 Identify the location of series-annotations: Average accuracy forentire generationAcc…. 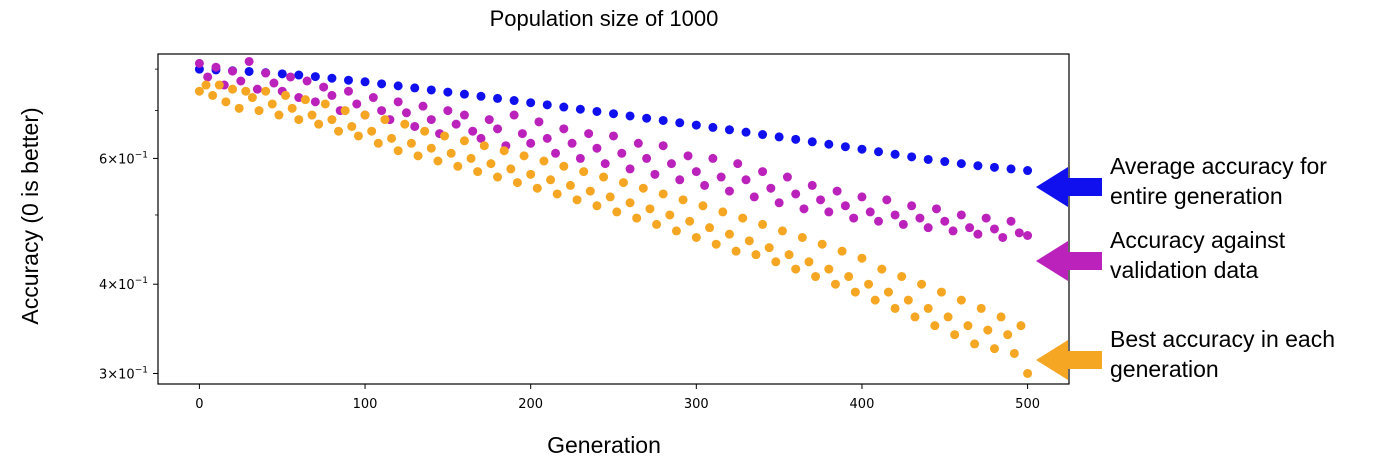
(1185, 267).